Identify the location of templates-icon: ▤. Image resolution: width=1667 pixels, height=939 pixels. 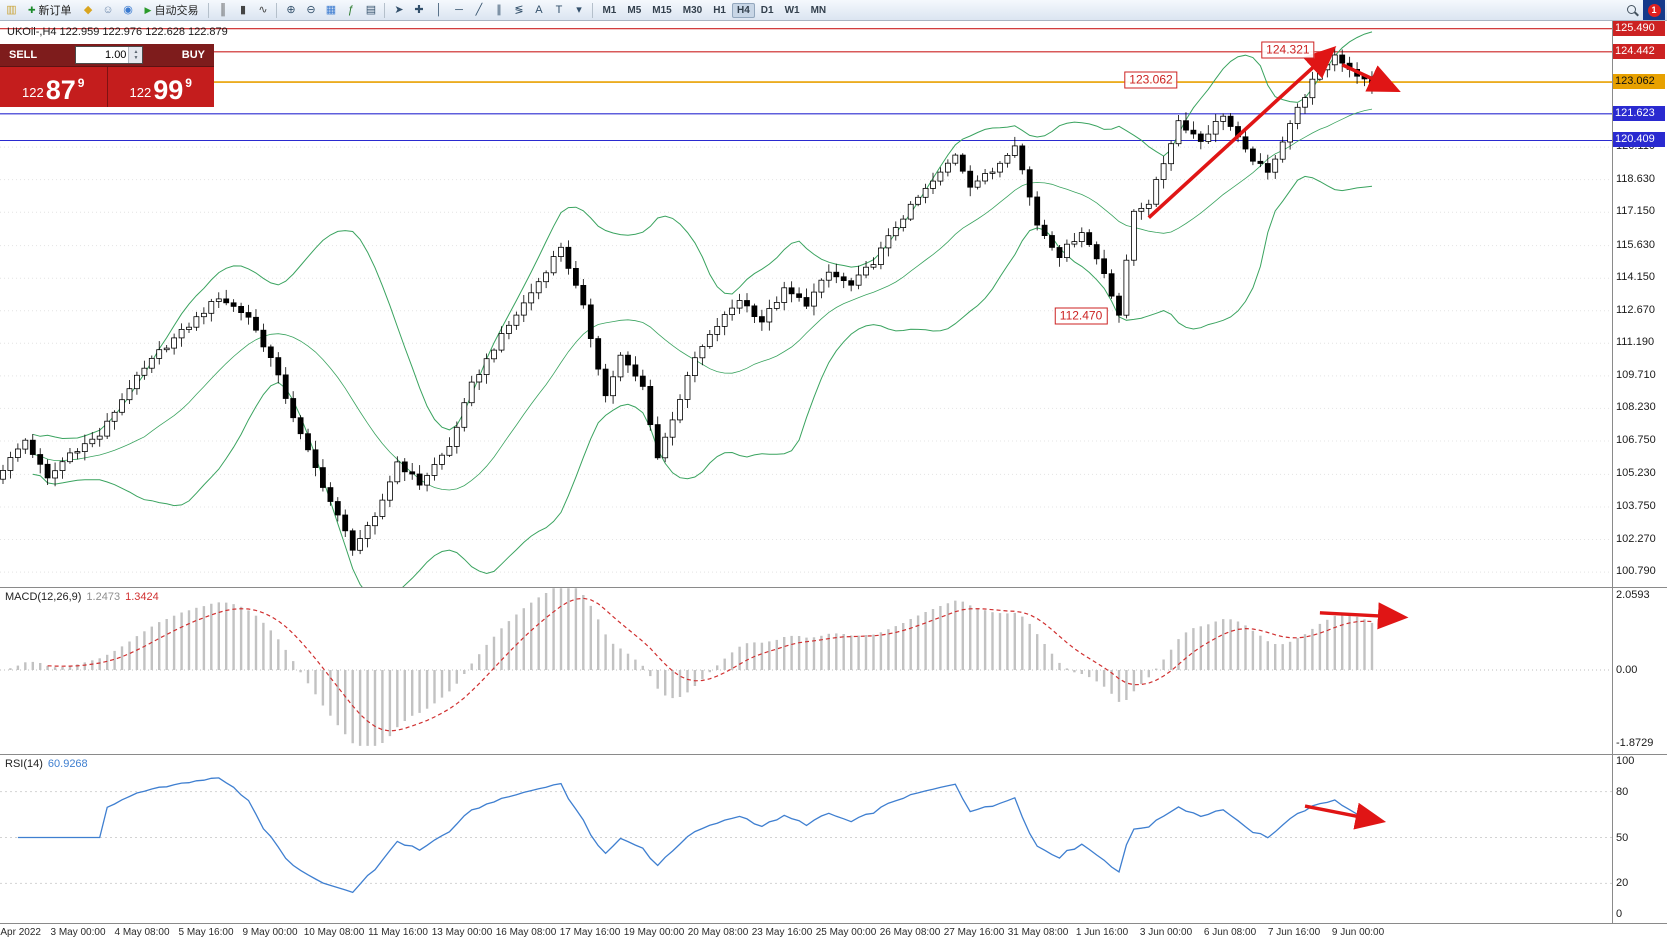
(371, 9).